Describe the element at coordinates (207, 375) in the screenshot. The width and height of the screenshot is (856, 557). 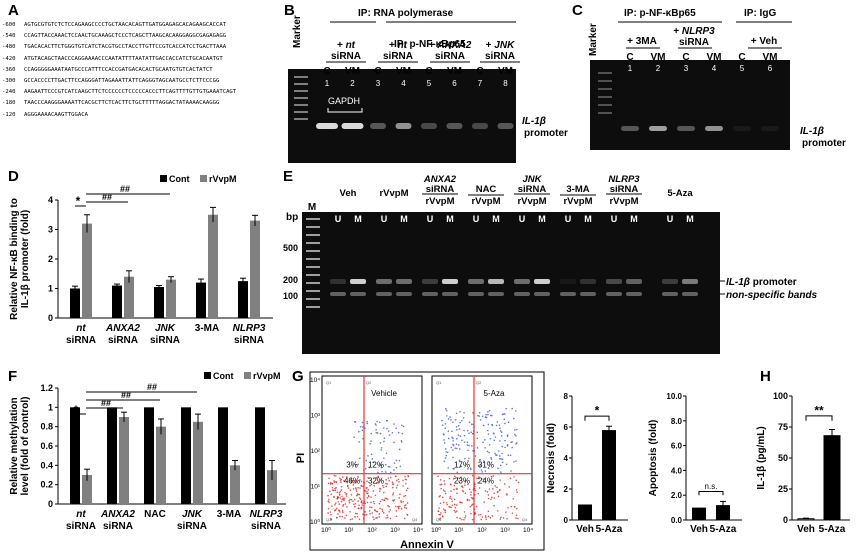
I see `legend-swatch` at that location.